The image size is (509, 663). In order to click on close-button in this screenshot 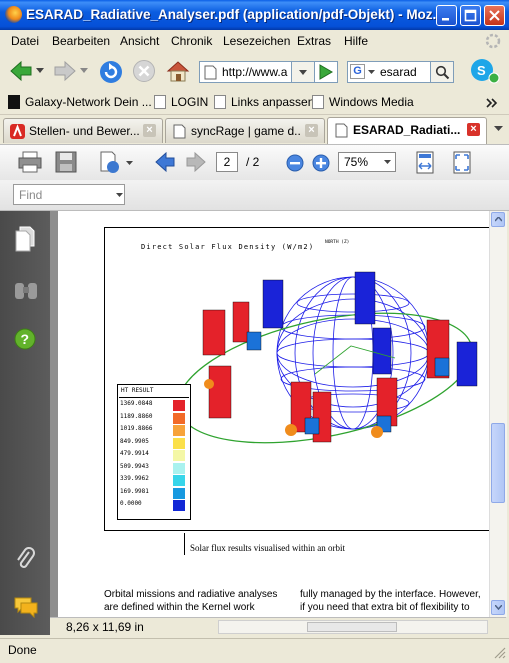, I will do `click(494, 15)`.